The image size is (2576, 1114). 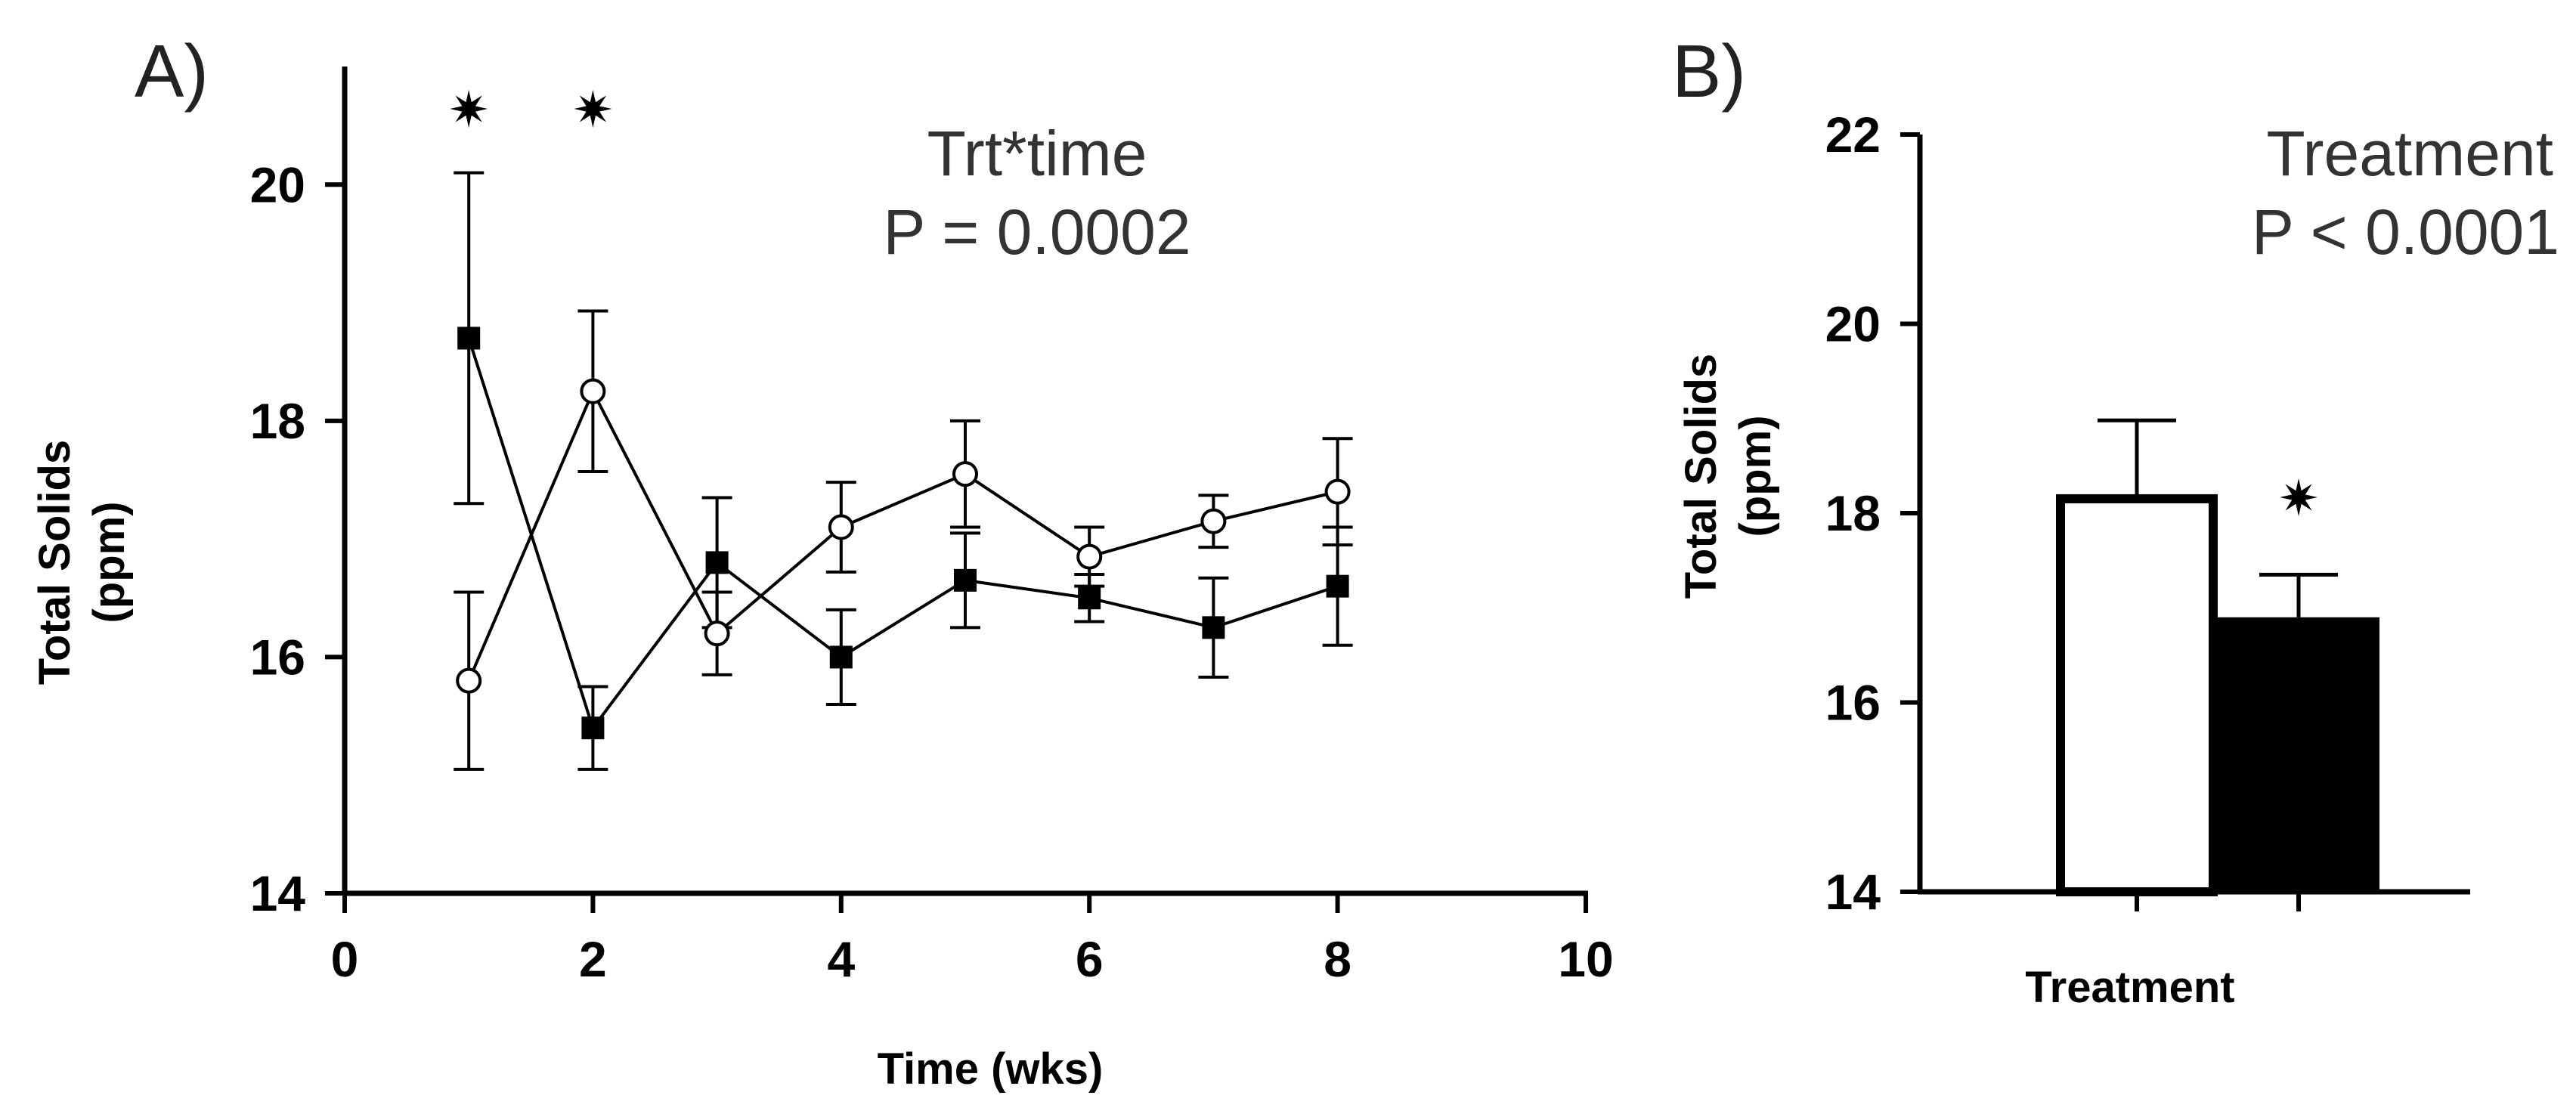 I want to click on panel-a-x-tick-label: 4, so click(x=841, y=959).